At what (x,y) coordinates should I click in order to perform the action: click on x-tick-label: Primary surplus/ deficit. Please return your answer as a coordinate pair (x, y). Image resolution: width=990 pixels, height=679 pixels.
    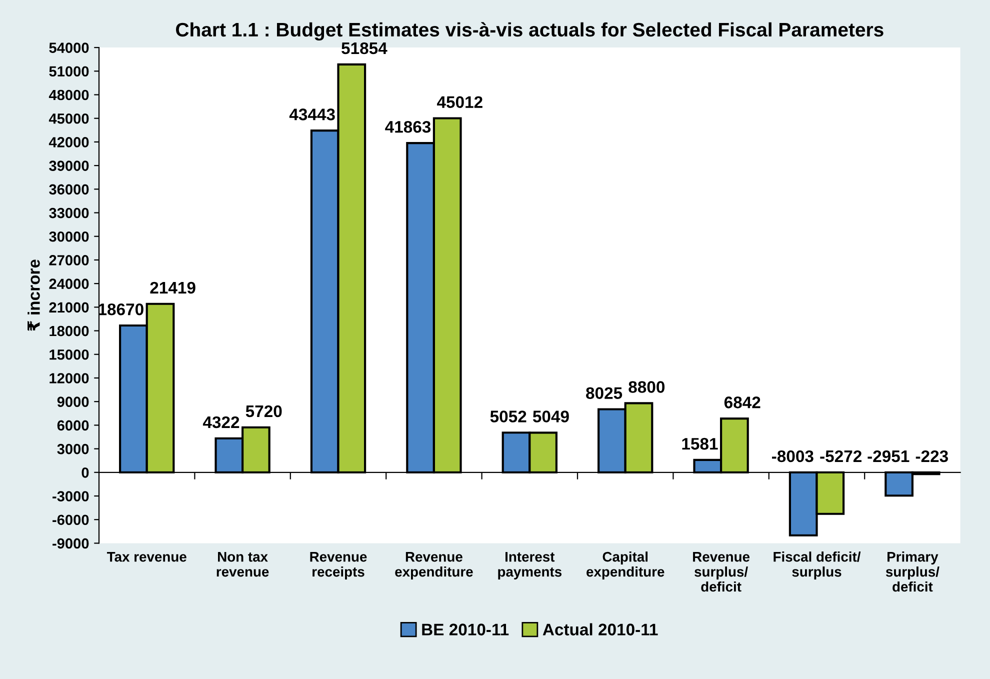
    Looking at the image, I should click on (913, 572).